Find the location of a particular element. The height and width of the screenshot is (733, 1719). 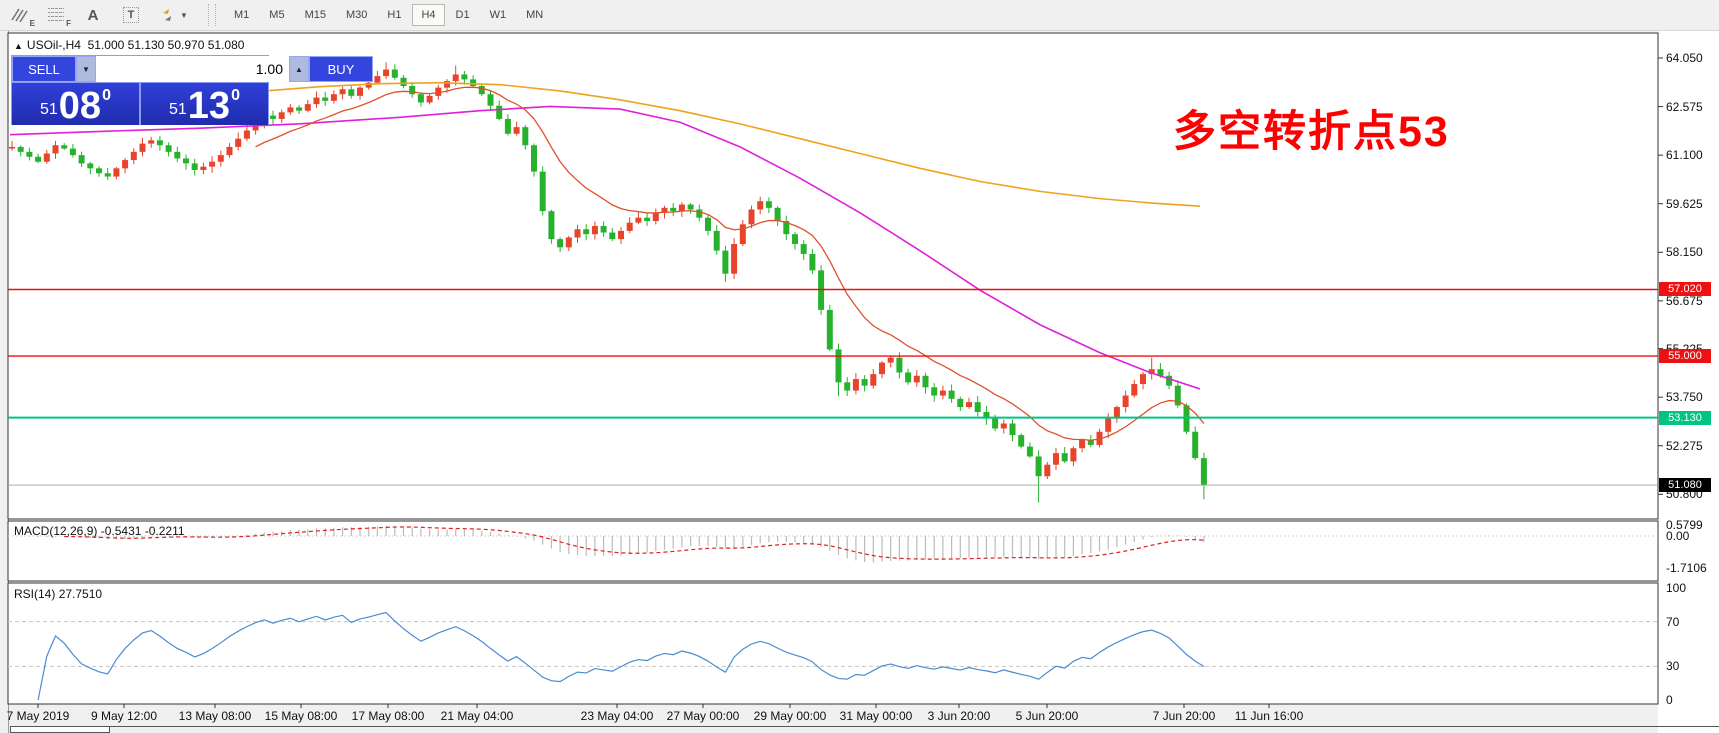

volume-increase-button: ▲ is located at coordinates (299, 69).